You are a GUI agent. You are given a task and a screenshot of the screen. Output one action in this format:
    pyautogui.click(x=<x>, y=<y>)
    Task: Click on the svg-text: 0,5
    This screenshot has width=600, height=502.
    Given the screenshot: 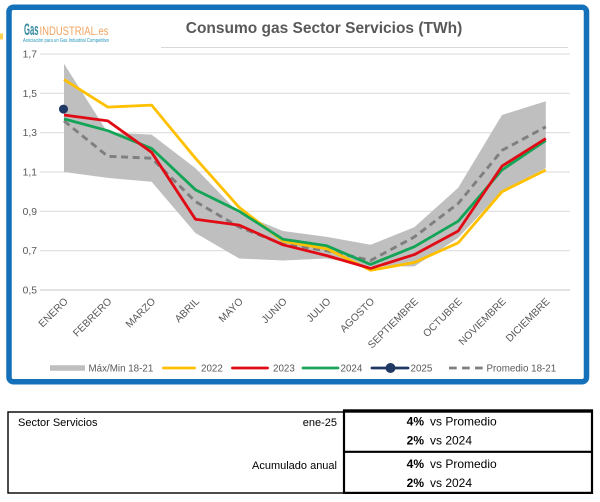 What is the action you would take?
    pyautogui.click(x=30, y=291)
    